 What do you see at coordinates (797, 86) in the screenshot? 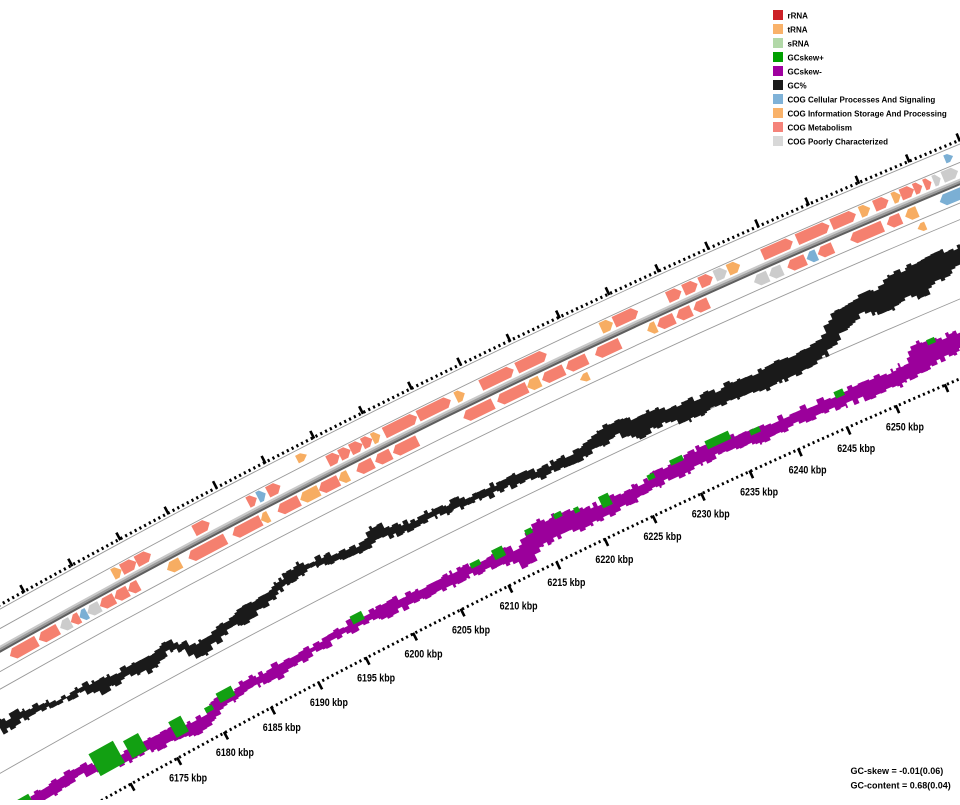
I see `svg-text: GC%` at bounding box center [797, 86].